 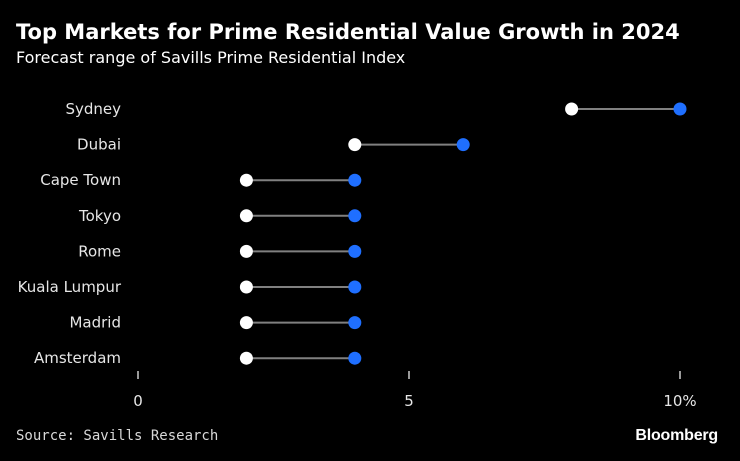 I want to click on low-point-amsterdam, so click(x=246, y=358).